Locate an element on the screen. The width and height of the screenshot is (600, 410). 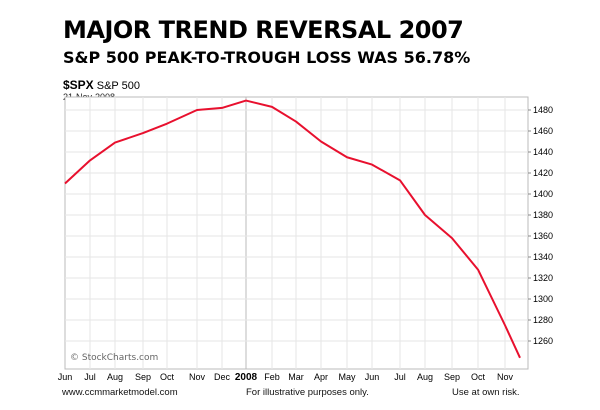
y-tick-label: 1380 is located at coordinates (543, 215).